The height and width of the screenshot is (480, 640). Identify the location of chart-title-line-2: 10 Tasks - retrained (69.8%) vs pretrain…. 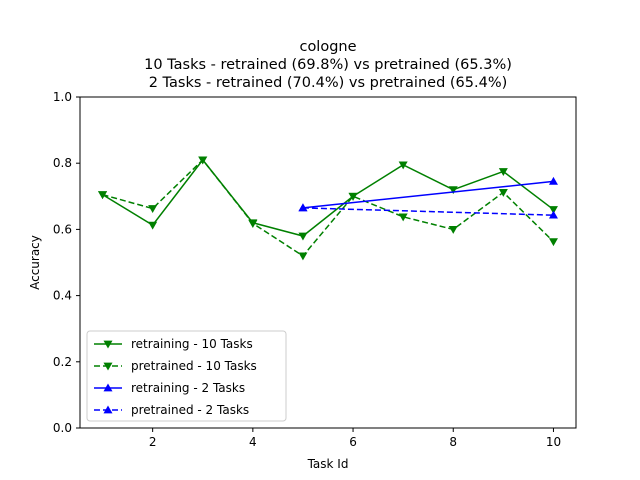
(328, 65).